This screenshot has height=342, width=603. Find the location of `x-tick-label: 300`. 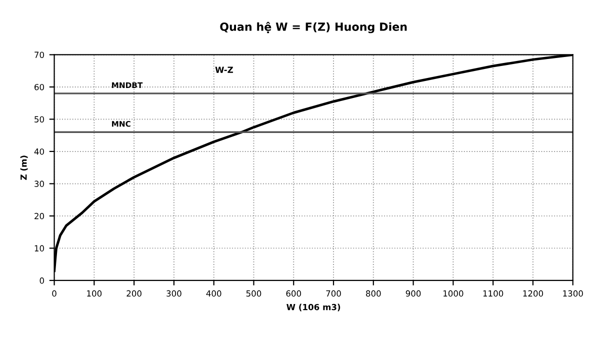

x-tick-label: 300 is located at coordinates (174, 293).